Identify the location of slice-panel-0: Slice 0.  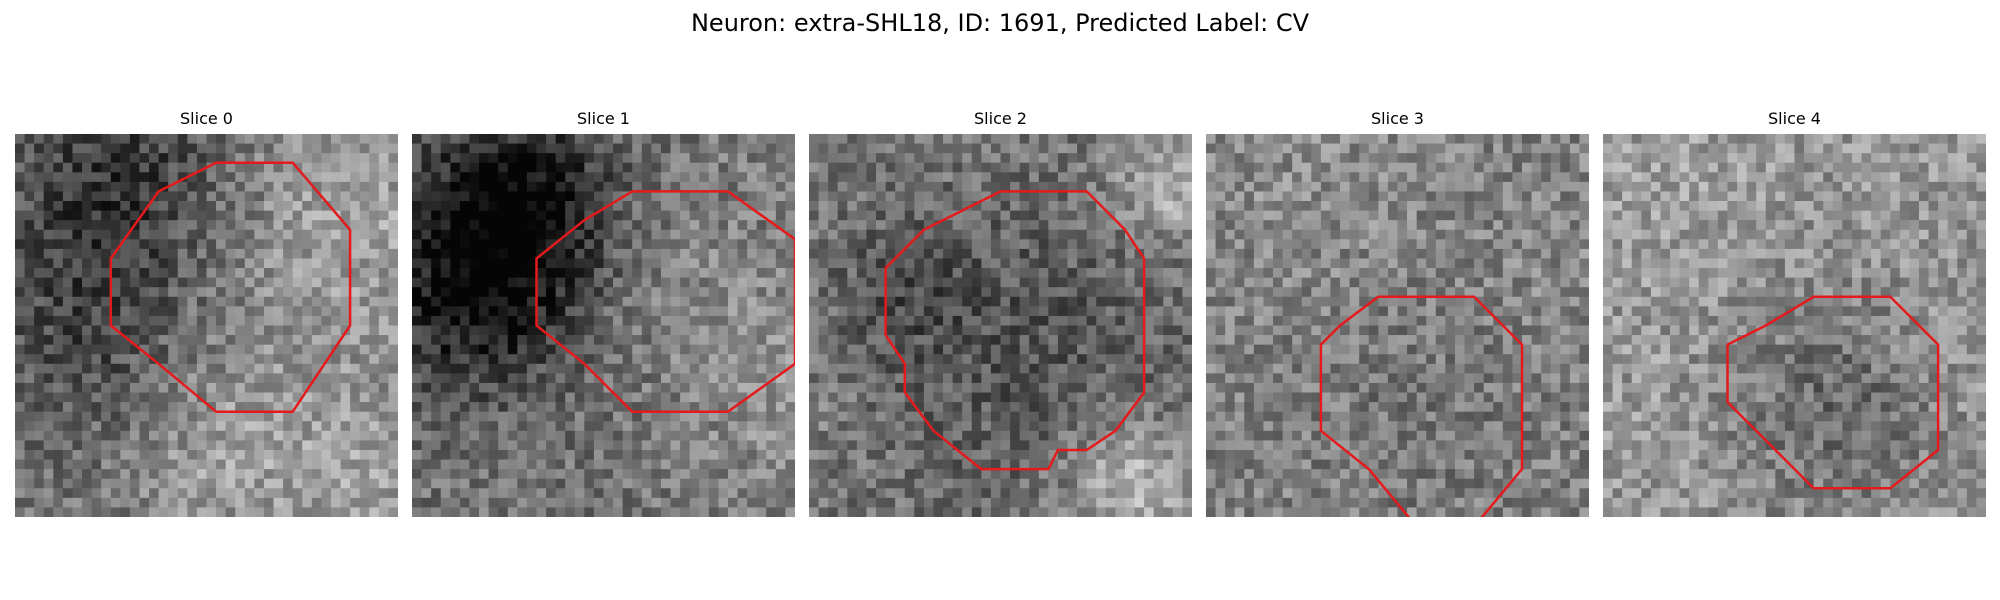
(206, 312).